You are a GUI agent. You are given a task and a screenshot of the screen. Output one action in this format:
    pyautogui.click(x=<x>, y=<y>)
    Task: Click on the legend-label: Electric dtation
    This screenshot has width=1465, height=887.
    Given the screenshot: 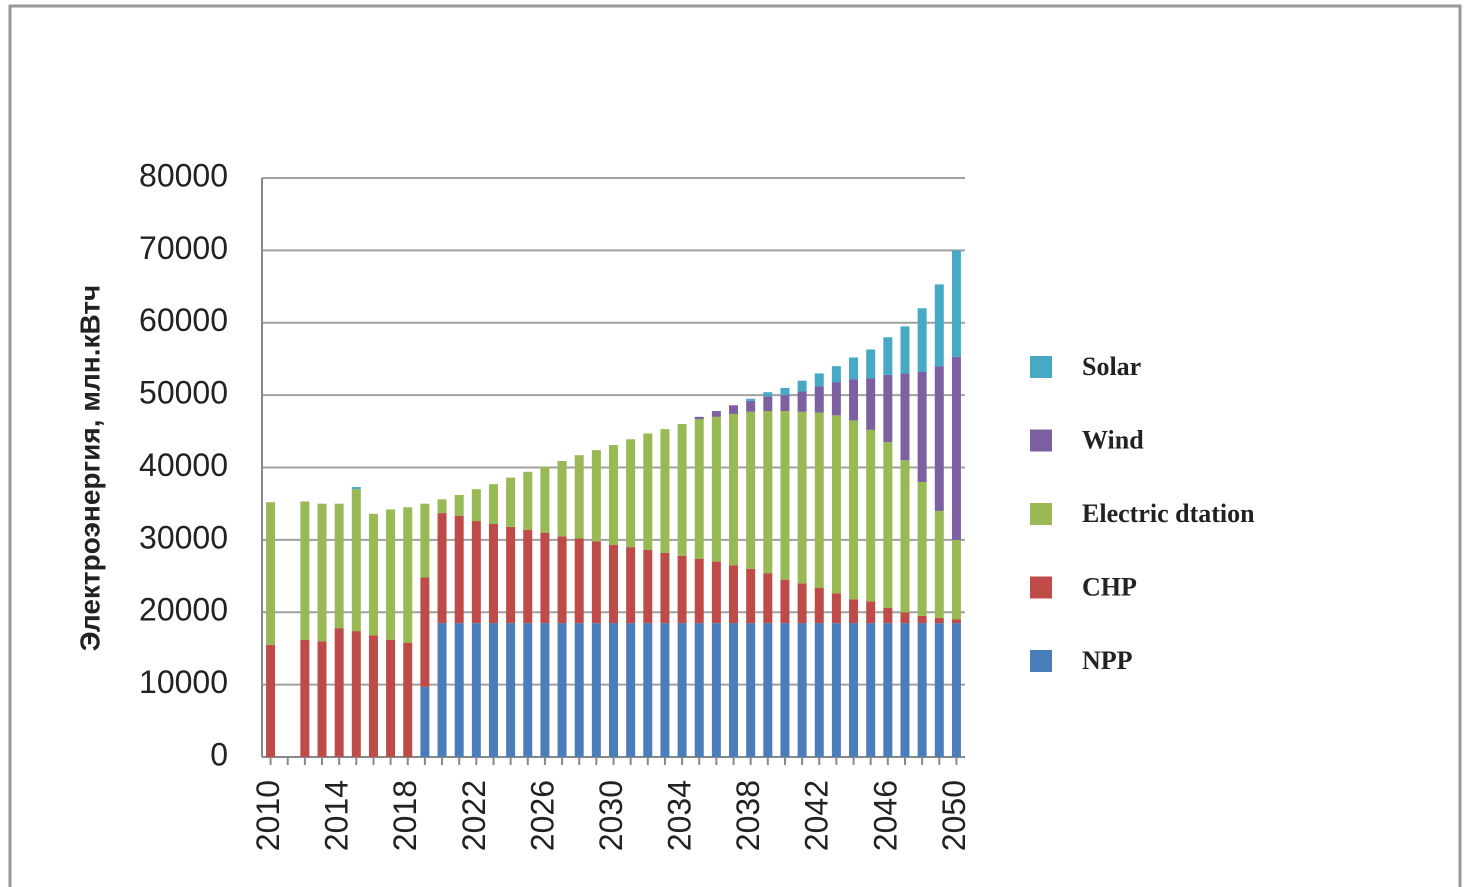 What is the action you would take?
    pyautogui.click(x=1168, y=513)
    